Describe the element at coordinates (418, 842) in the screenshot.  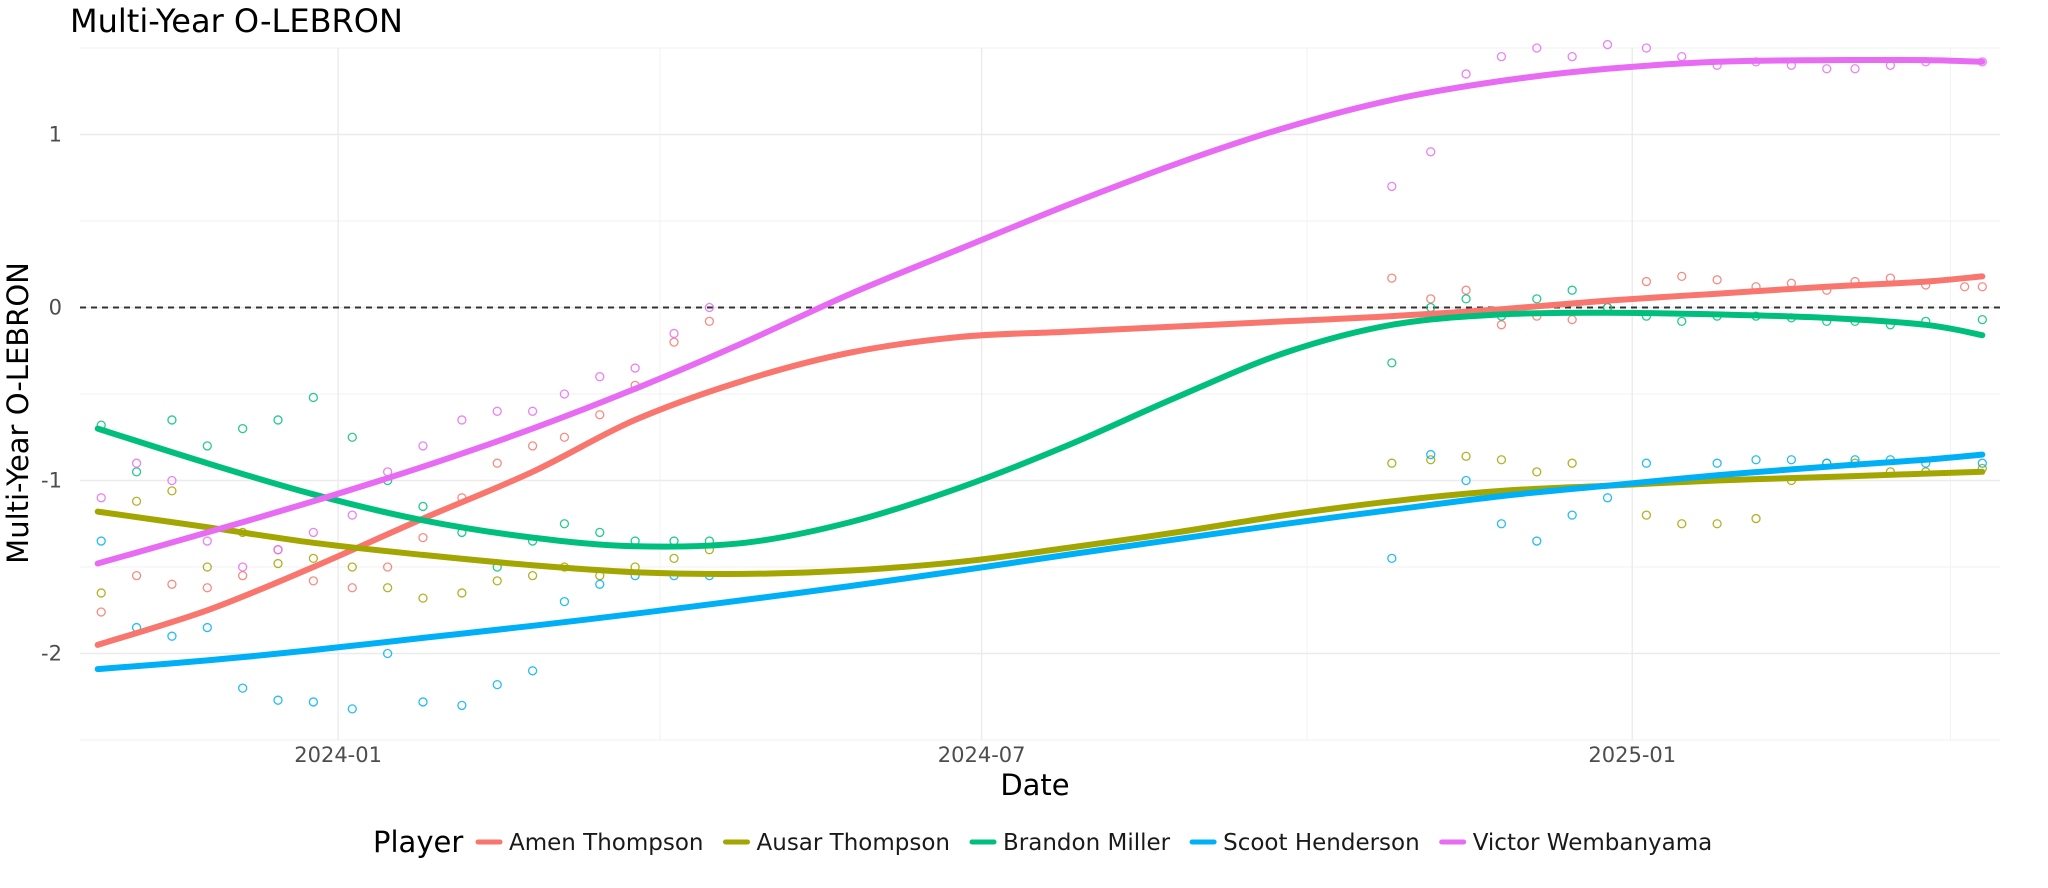
I see `legend-title: Player` at that location.